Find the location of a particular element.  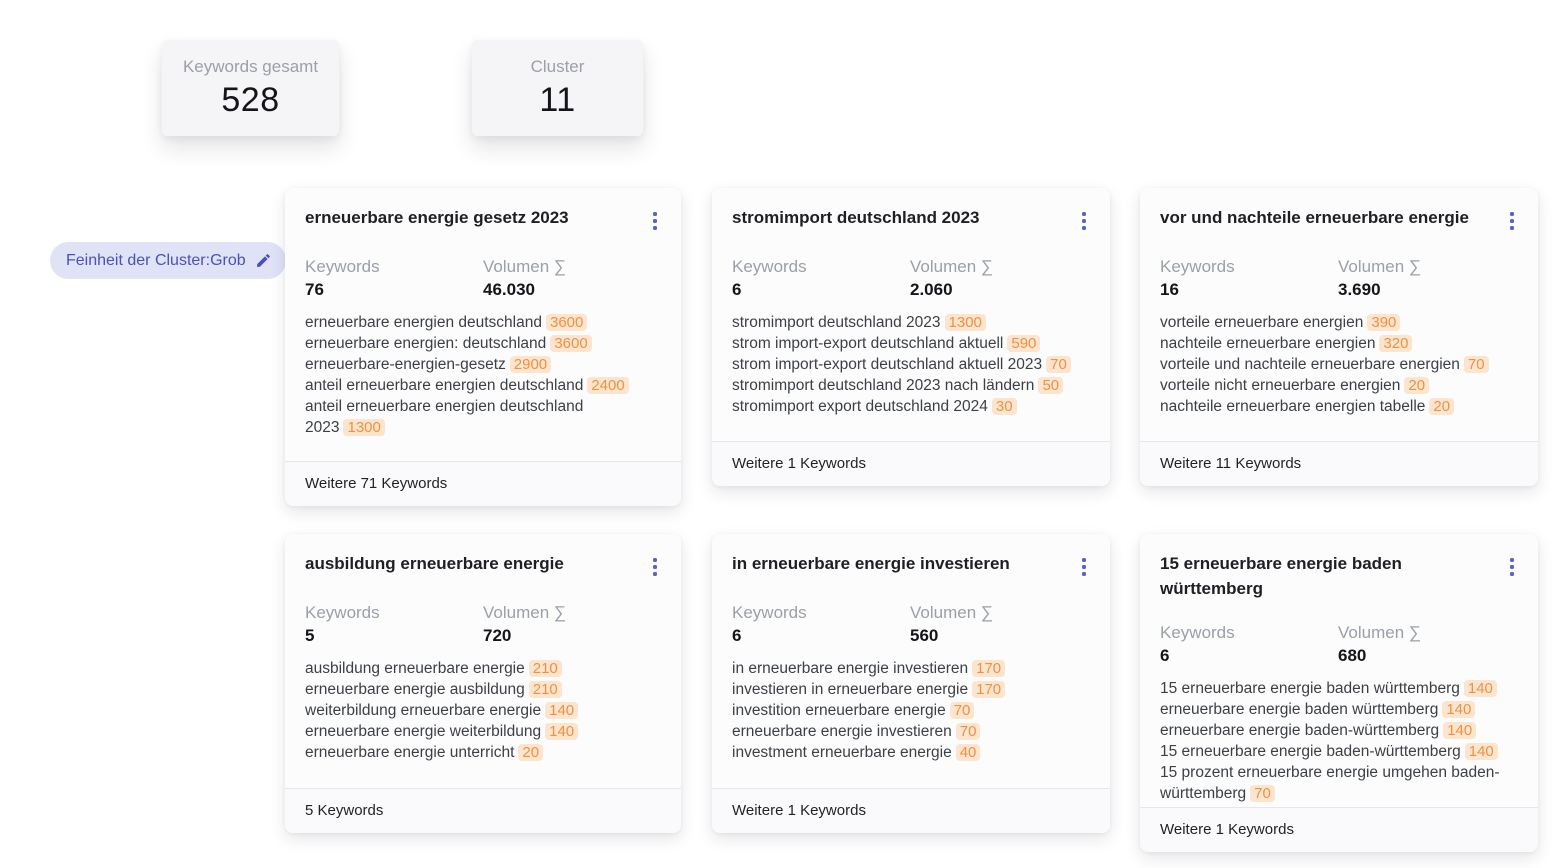

keyword-item: erneuerbare energien: deutschland 3600 is located at coordinates (483, 343).